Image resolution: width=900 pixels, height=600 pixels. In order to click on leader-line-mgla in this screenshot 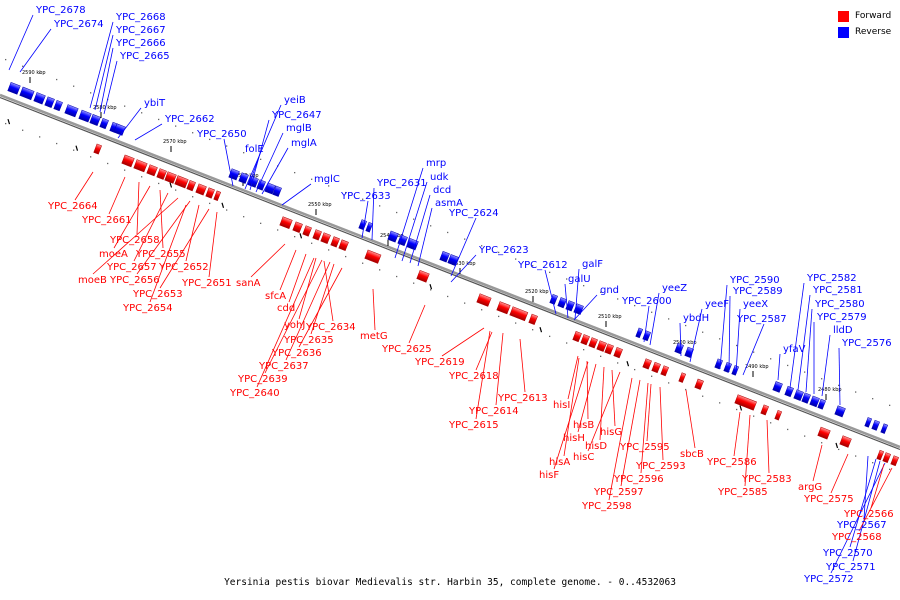, I will do `click(275, 171)`.